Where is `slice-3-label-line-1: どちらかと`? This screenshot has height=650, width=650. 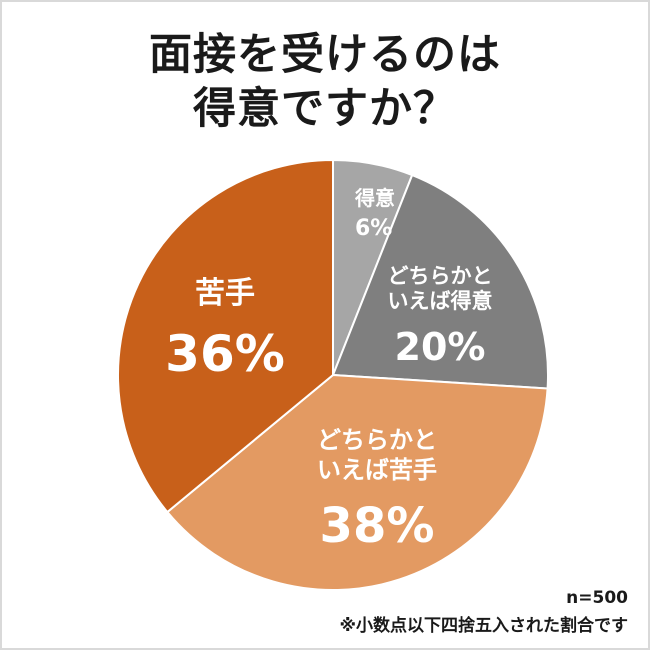
slice-3-label-line-1: どちらかと is located at coordinates (377, 440).